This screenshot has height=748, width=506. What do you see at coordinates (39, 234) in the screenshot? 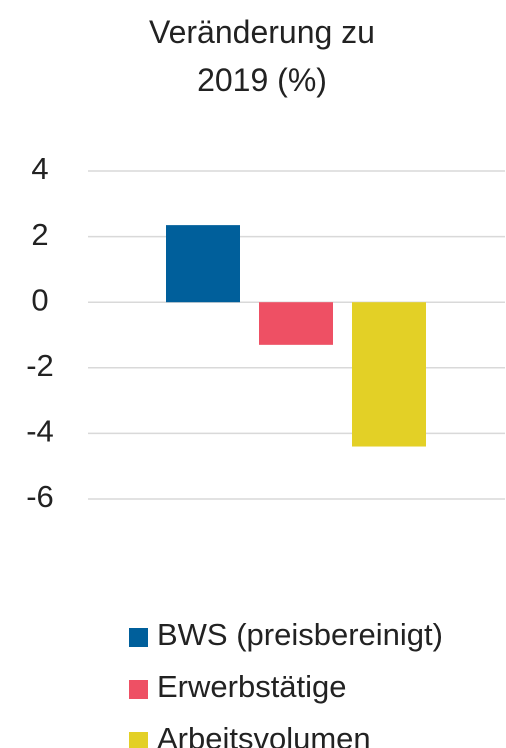
I see `y-tick-label: 2` at bounding box center [39, 234].